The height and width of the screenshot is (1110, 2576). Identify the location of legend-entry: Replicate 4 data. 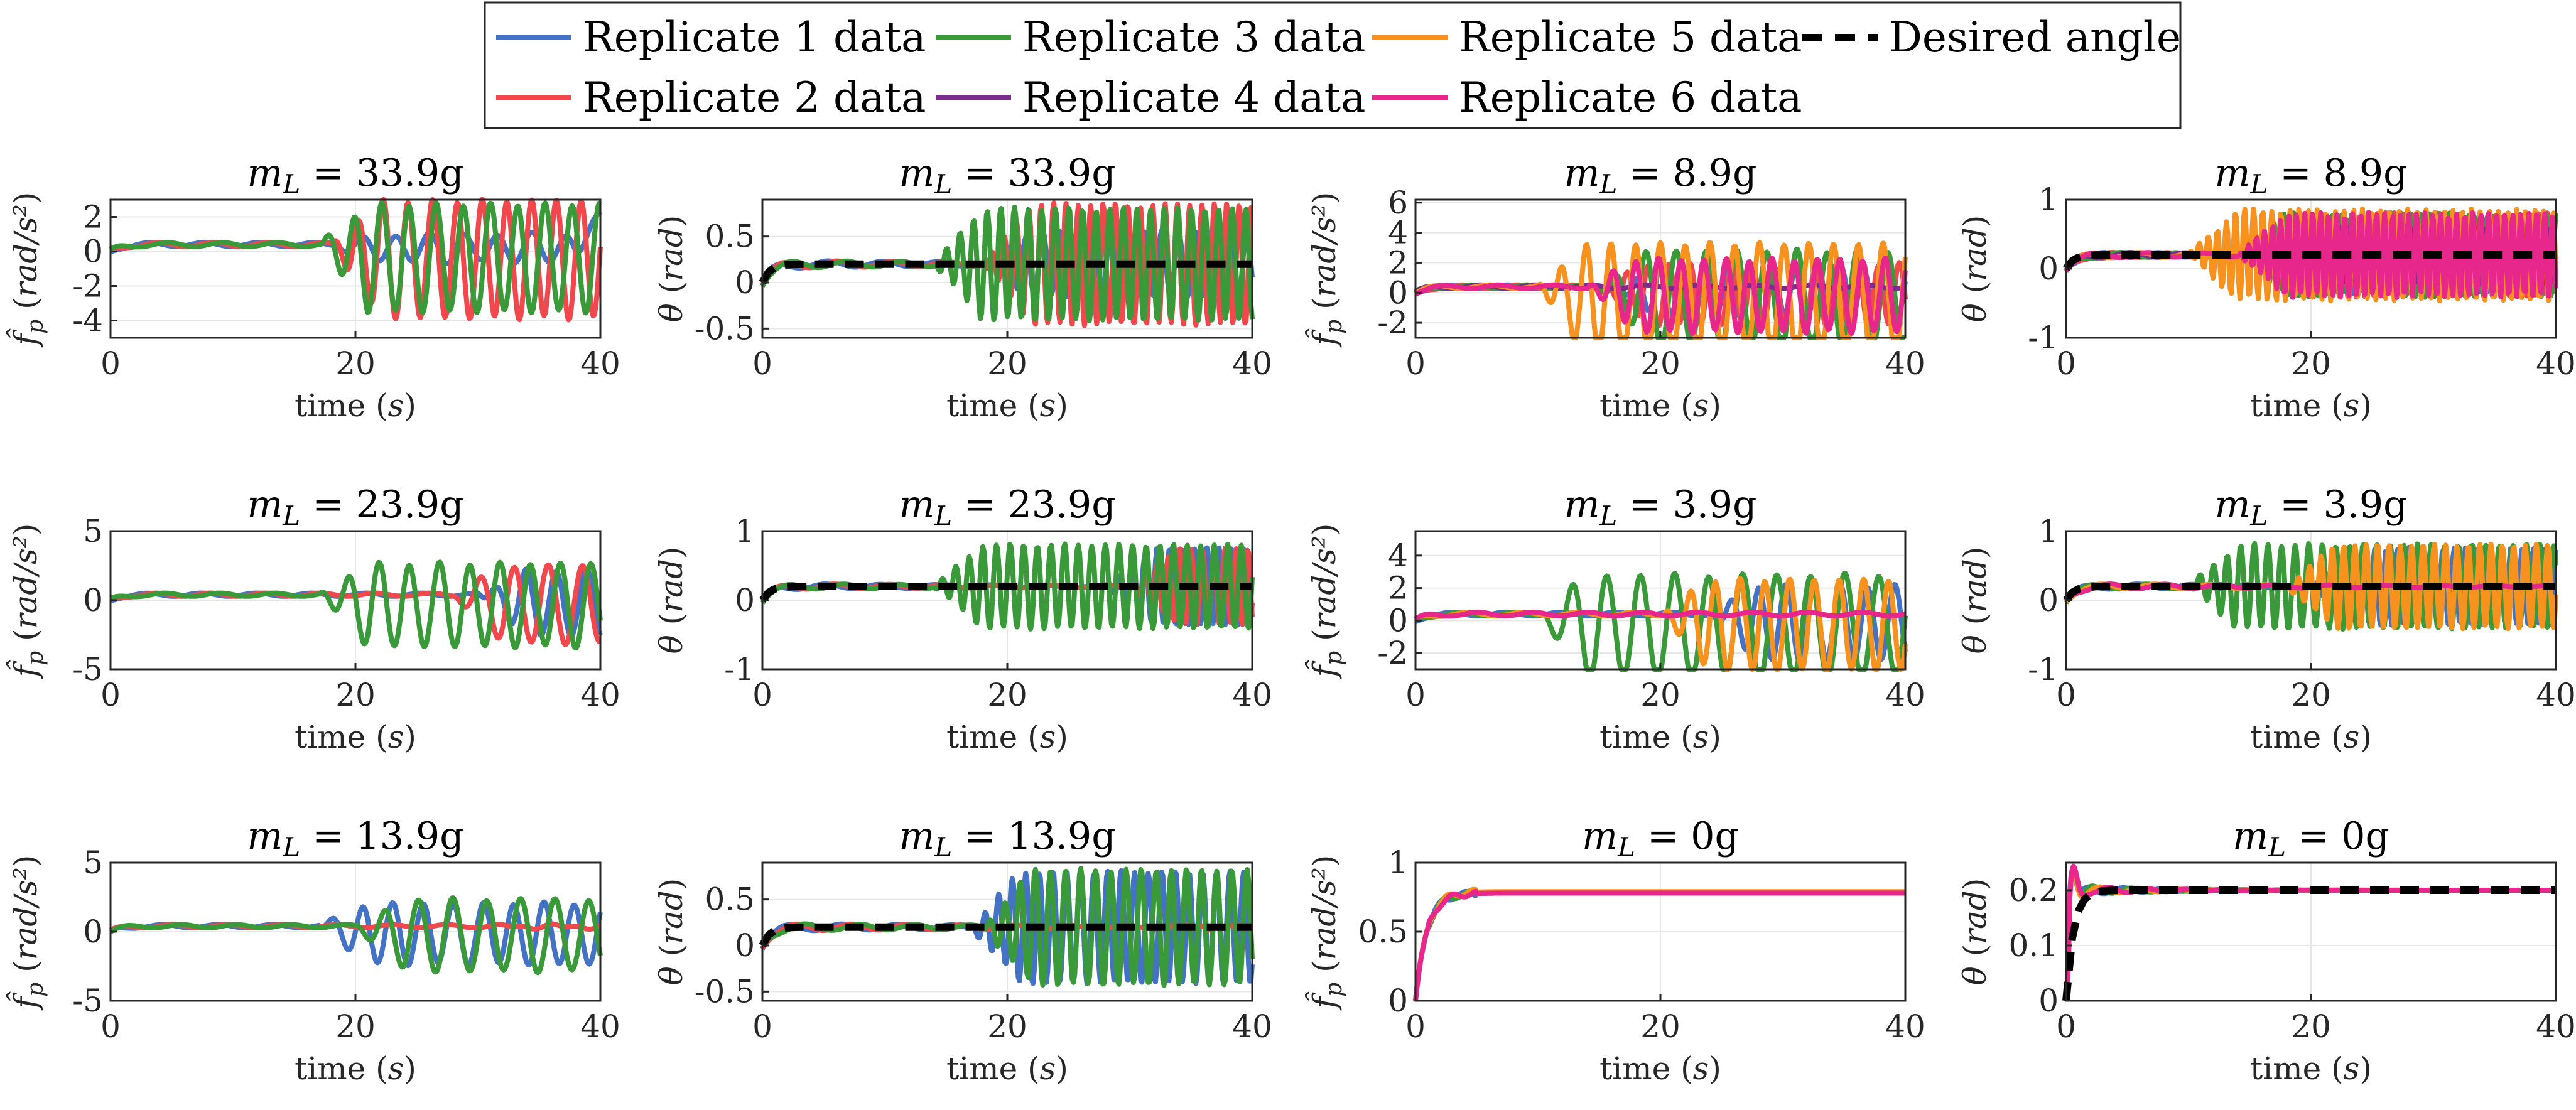
(1151, 97).